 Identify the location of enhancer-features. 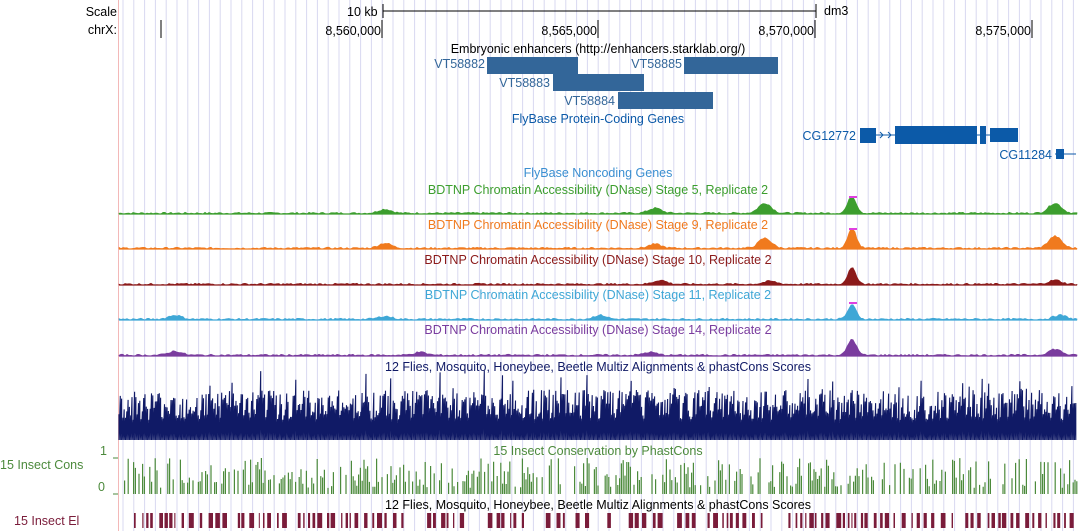
(632, 83).